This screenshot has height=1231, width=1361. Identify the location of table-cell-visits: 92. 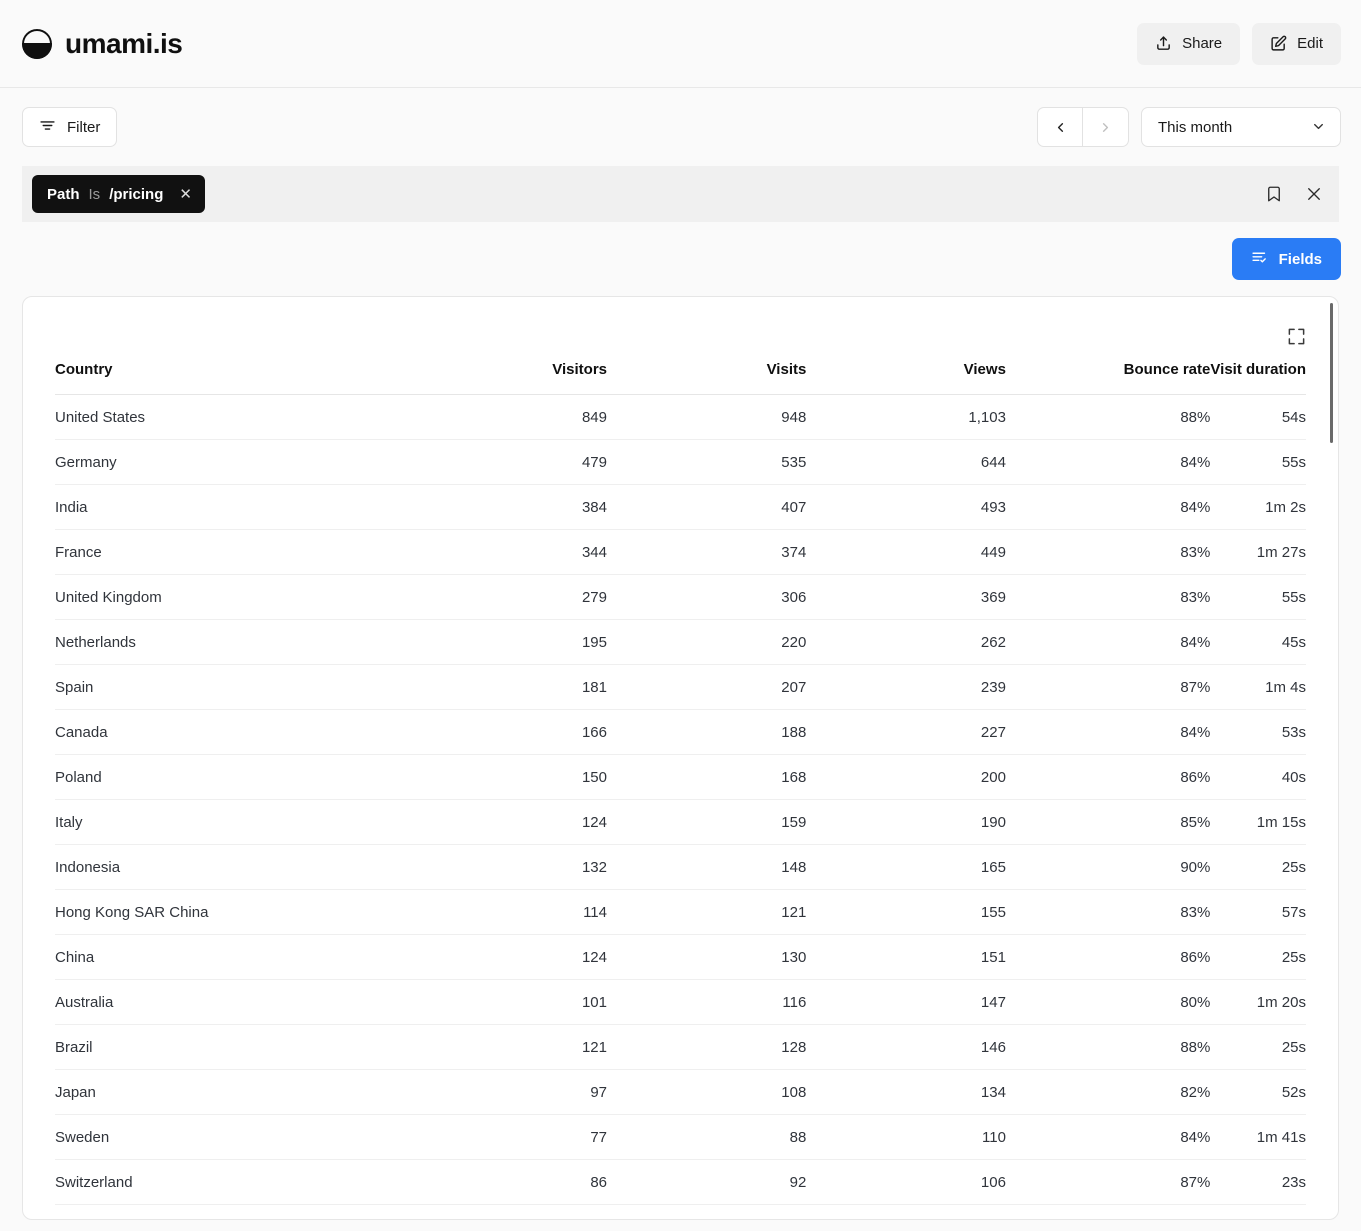
(707, 1182).